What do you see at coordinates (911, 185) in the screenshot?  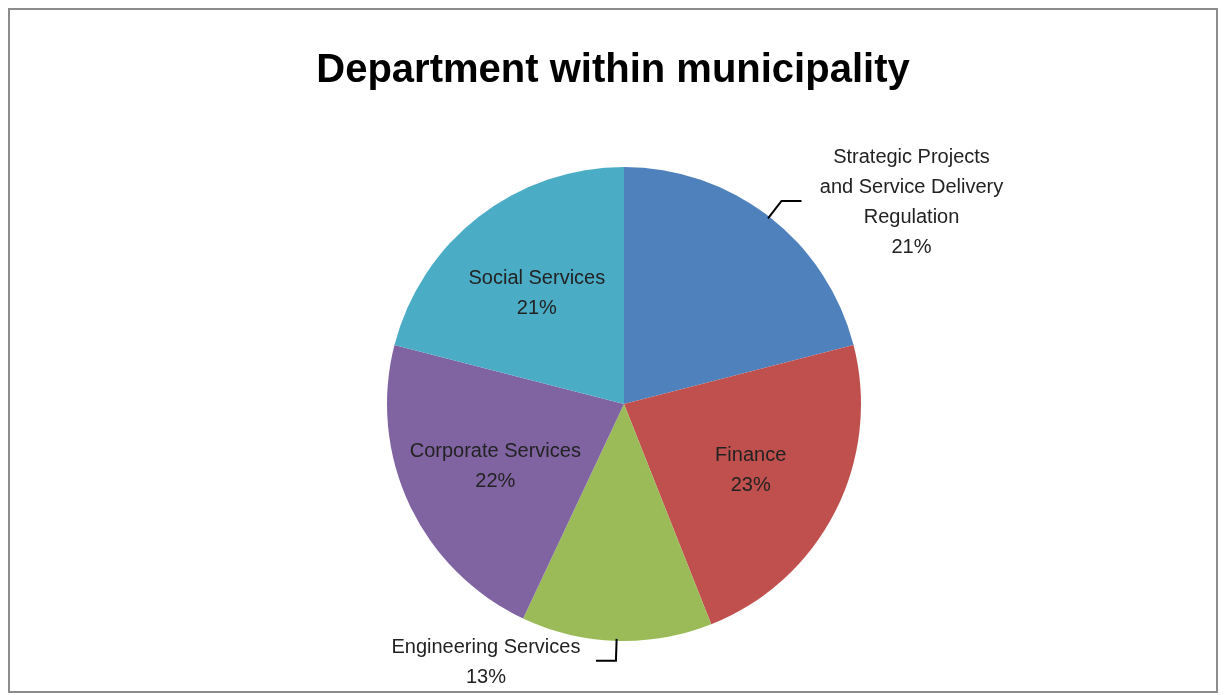 I see `slice-label: Strategic Projects and Service Delivery Regulation` at bounding box center [911, 185].